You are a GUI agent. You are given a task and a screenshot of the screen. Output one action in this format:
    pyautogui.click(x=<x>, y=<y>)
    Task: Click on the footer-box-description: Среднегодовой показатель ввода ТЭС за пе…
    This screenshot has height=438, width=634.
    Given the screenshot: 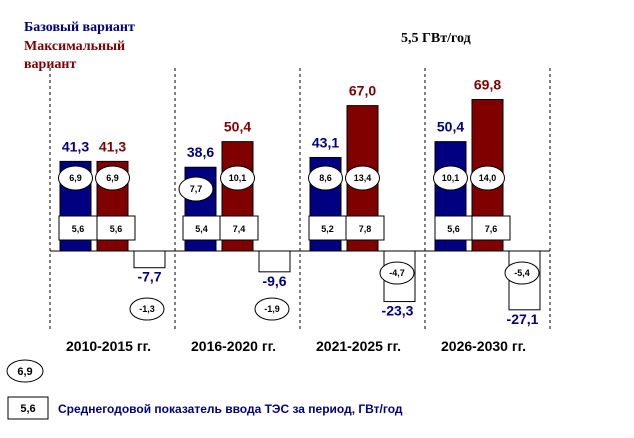 What is the action you would take?
    pyautogui.click(x=230, y=409)
    